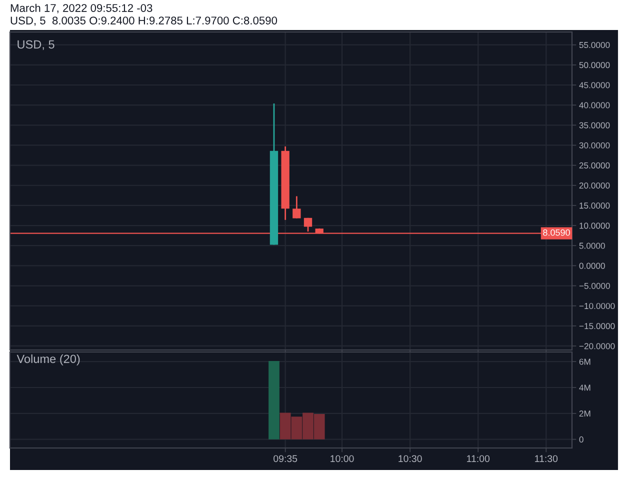 The image size is (619, 490). I want to click on y-tick-label: 2M, so click(584, 413).